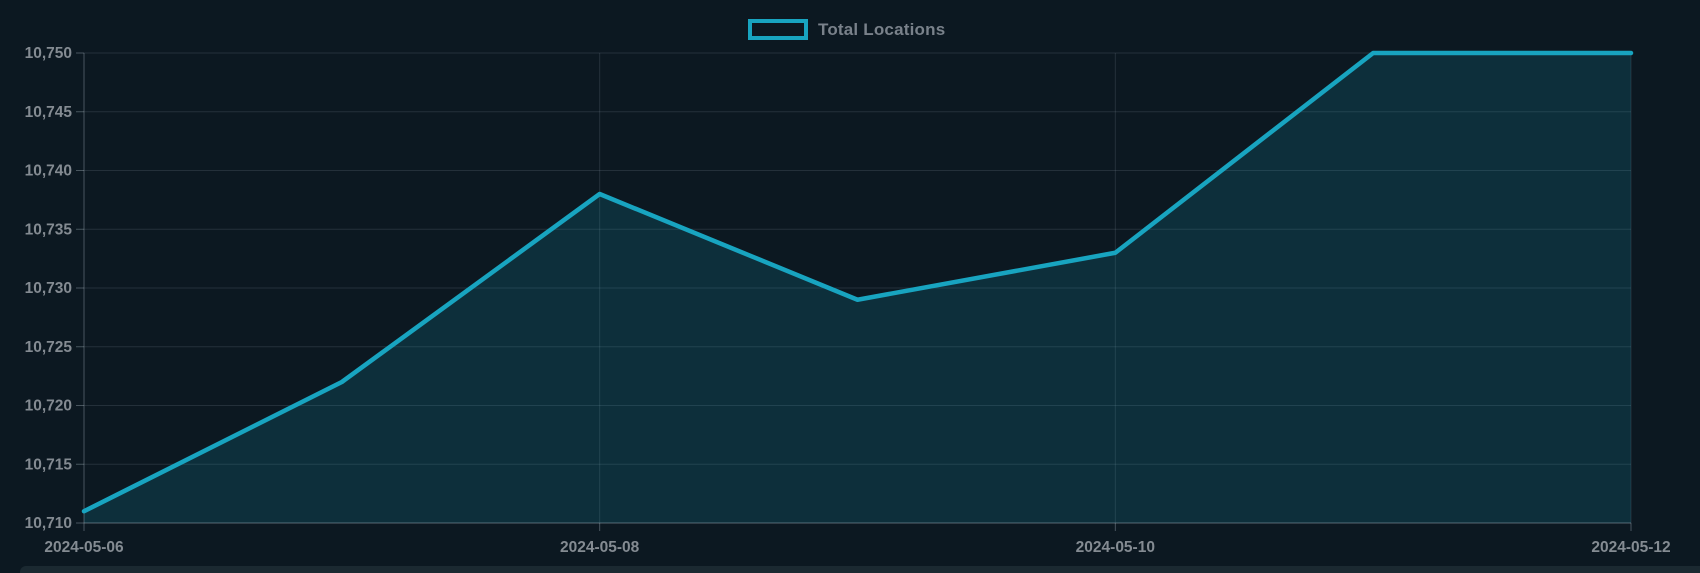  Describe the element at coordinates (600, 547) in the screenshot. I see `x-tick-label: 2024-05-08` at that location.